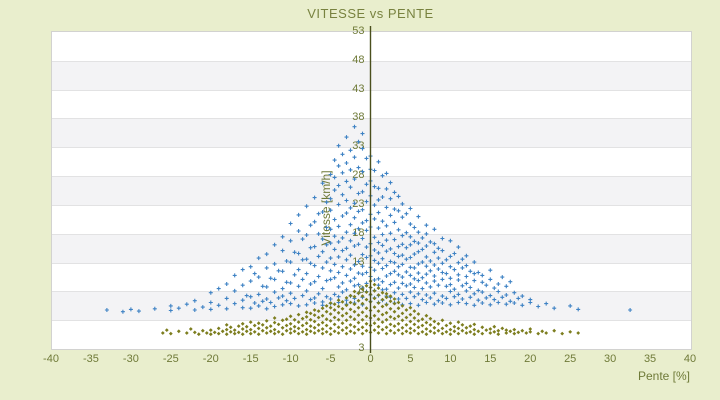 This screenshot has height=400, width=720. Describe the element at coordinates (358, 31) in the screenshot. I see `y-tick-label: 53` at that location.